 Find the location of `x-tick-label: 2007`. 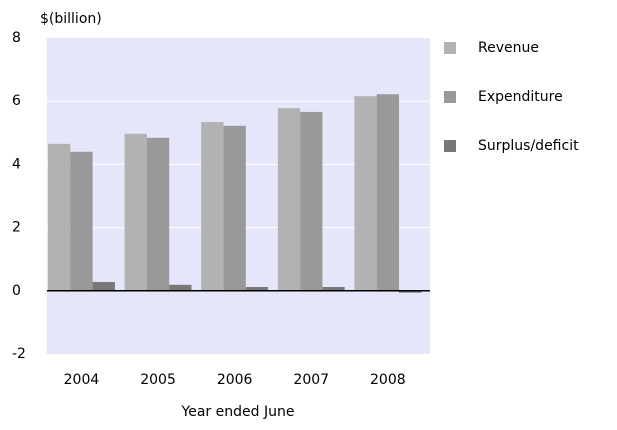

x-tick-label: 2007 is located at coordinates (311, 380).